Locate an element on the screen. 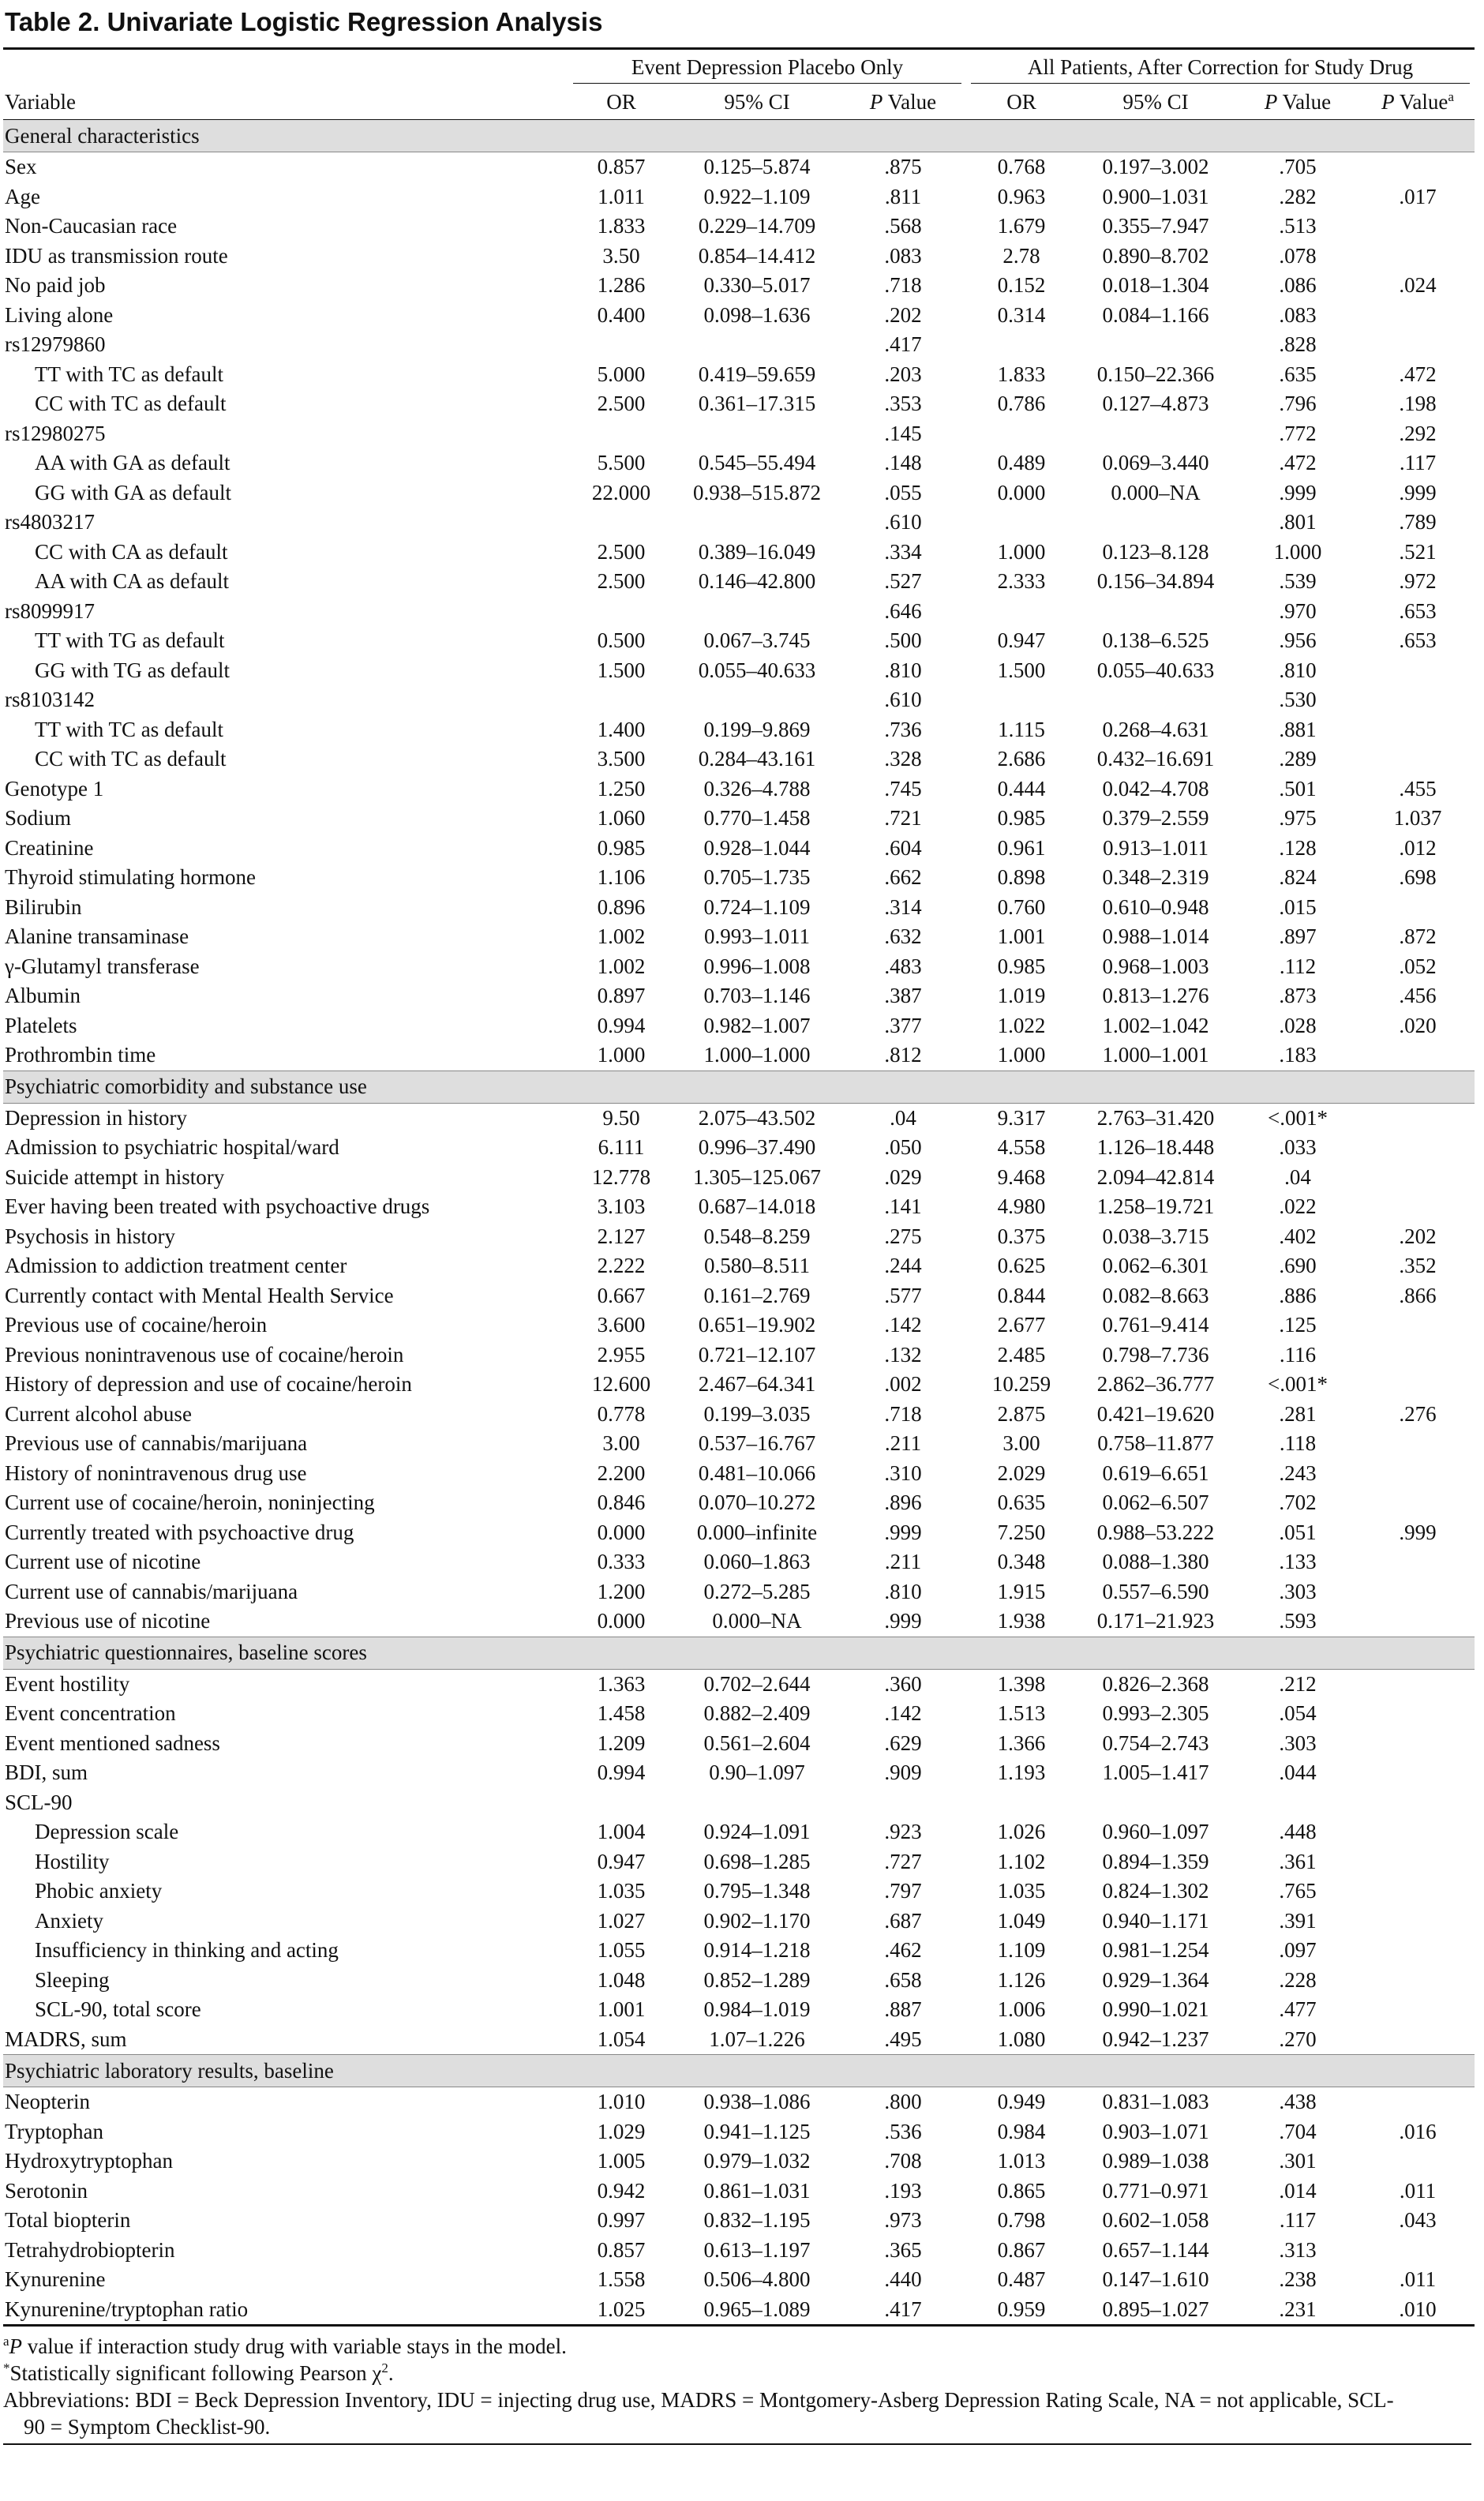 Image resolution: width=1484 pixels, height=2501 pixels. table-cell: 1.07–1.226 is located at coordinates (757, 2039).